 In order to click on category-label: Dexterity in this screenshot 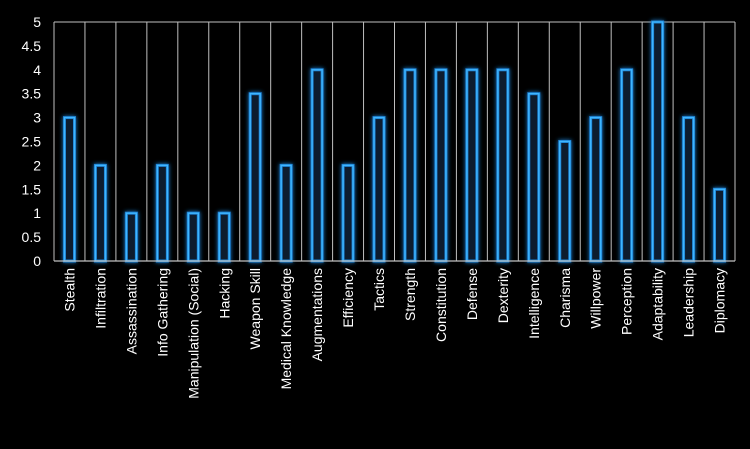, I will do `click(503, 295)`.